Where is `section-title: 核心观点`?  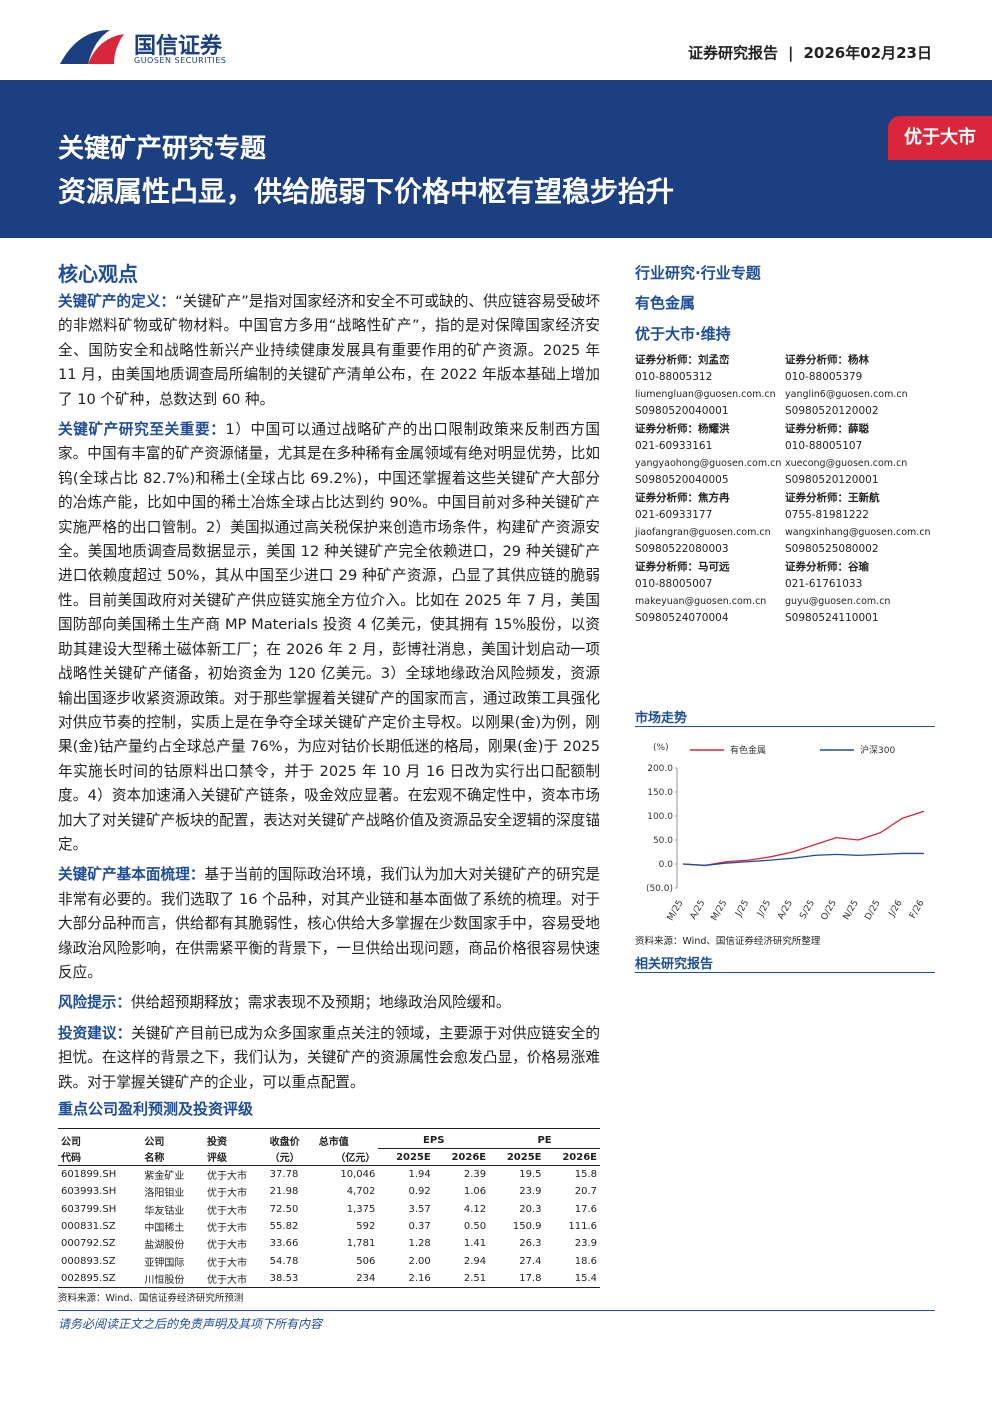 section-title: 核心观点 is located at coordinates (98, 274).